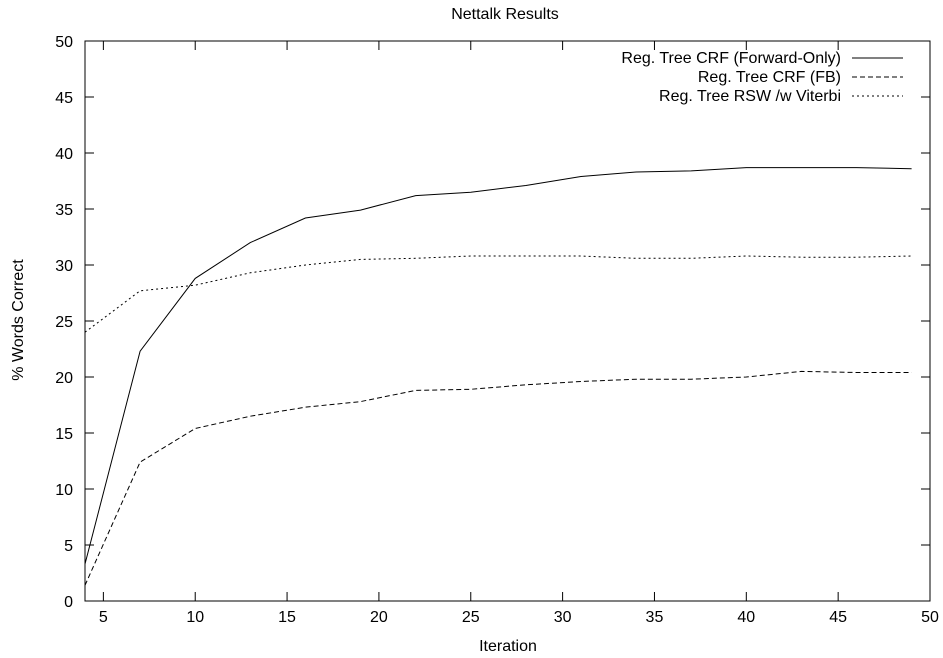 The image size is (943, 658). Describe the element at coordinates (64, 210) in the screenshot. I see `y-tick-label: 35` at that location.